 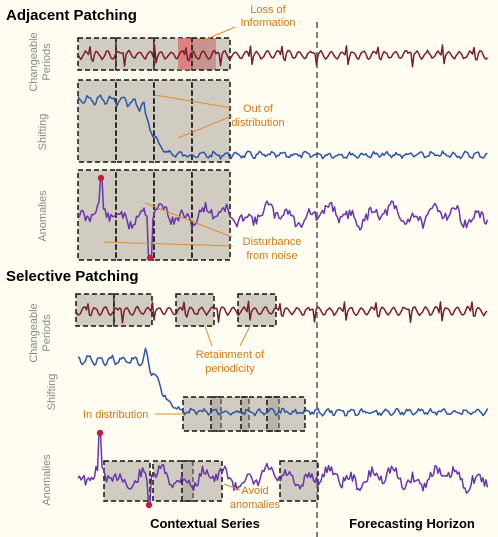 I want to click on svg-text: from noise, so click(x=271, y=256).